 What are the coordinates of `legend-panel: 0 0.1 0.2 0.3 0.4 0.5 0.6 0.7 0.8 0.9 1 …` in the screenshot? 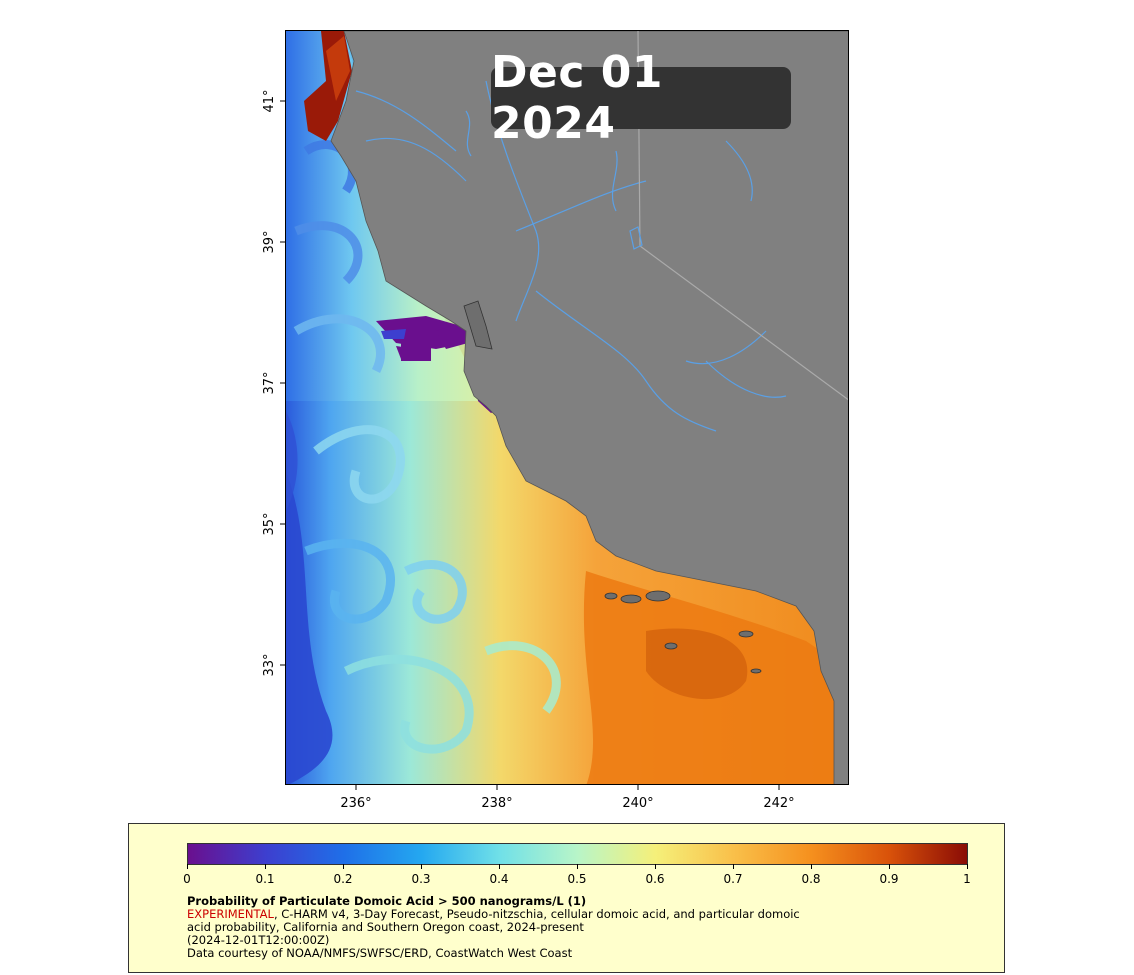 It's located at (566, 898).